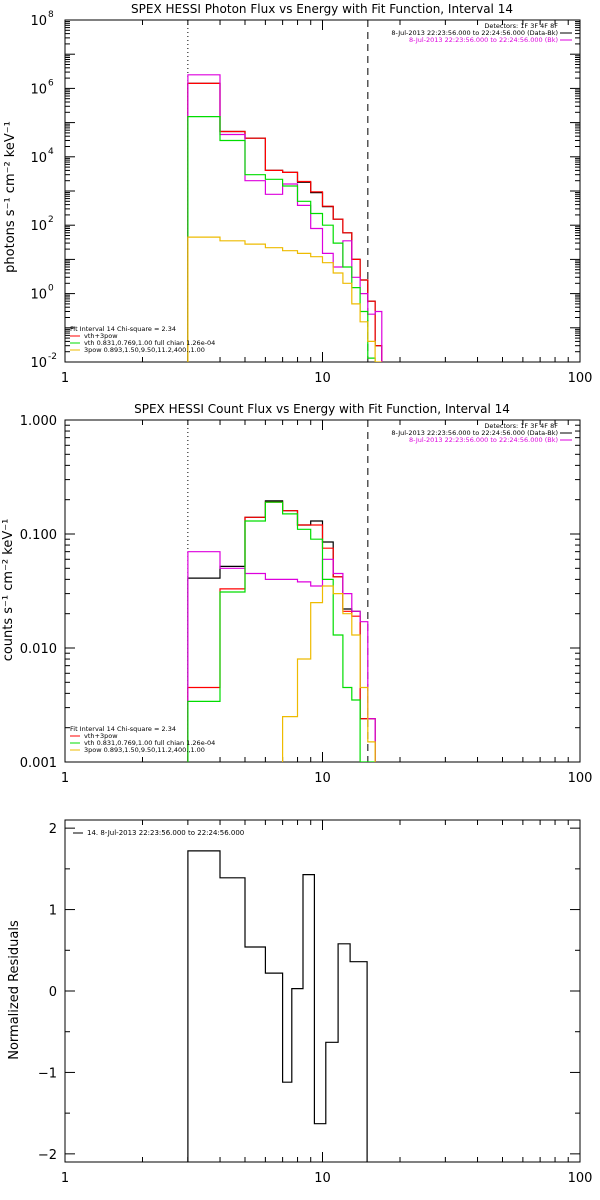  I want to click on y-tick-label: 2, so click(53, 829).